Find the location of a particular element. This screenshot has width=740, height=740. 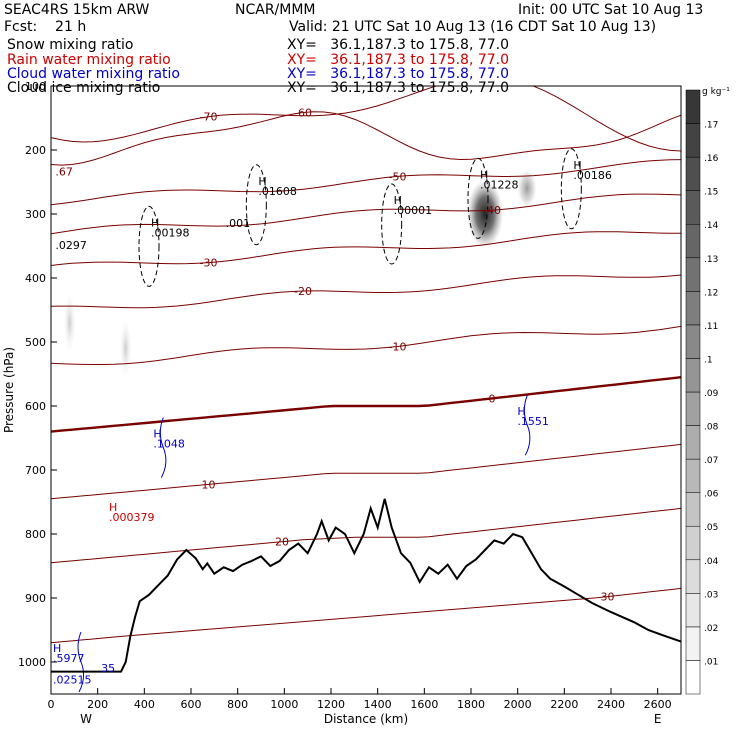

init-time: Init: 00 UTC Sat 10 Aug 13 is located at coordinates (611, 10).